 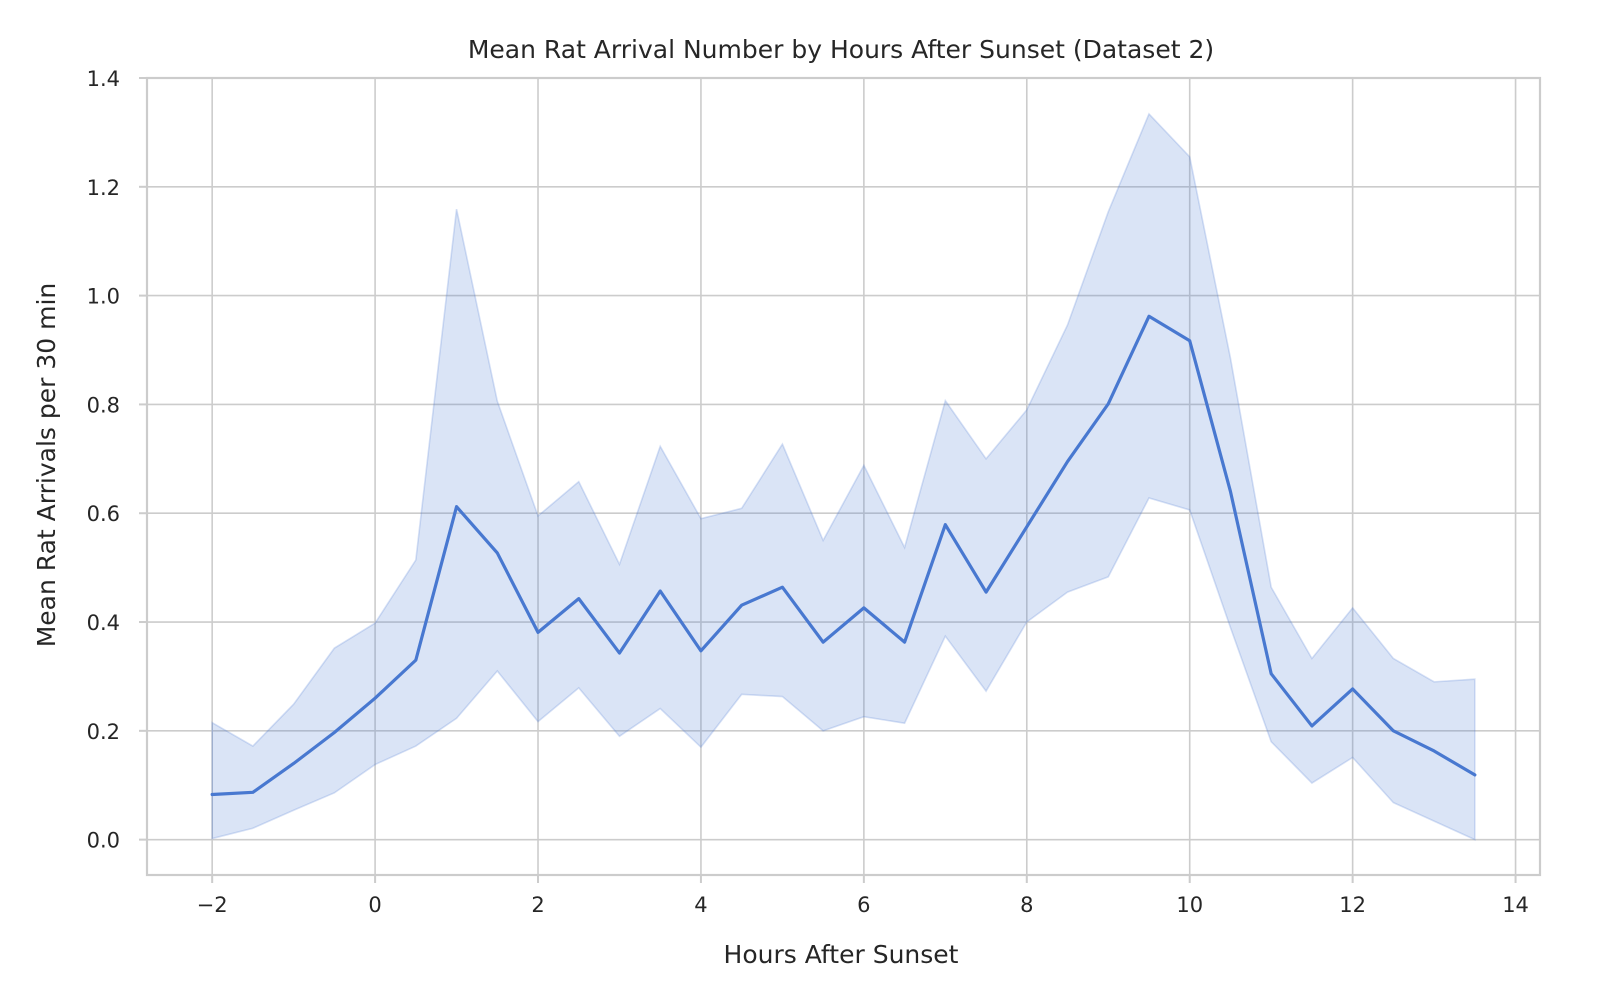 What do you see at coordinates (103, 623) in the screenshot?
I see `y-tick-label: 0.4` at bounding box center [103, 623].